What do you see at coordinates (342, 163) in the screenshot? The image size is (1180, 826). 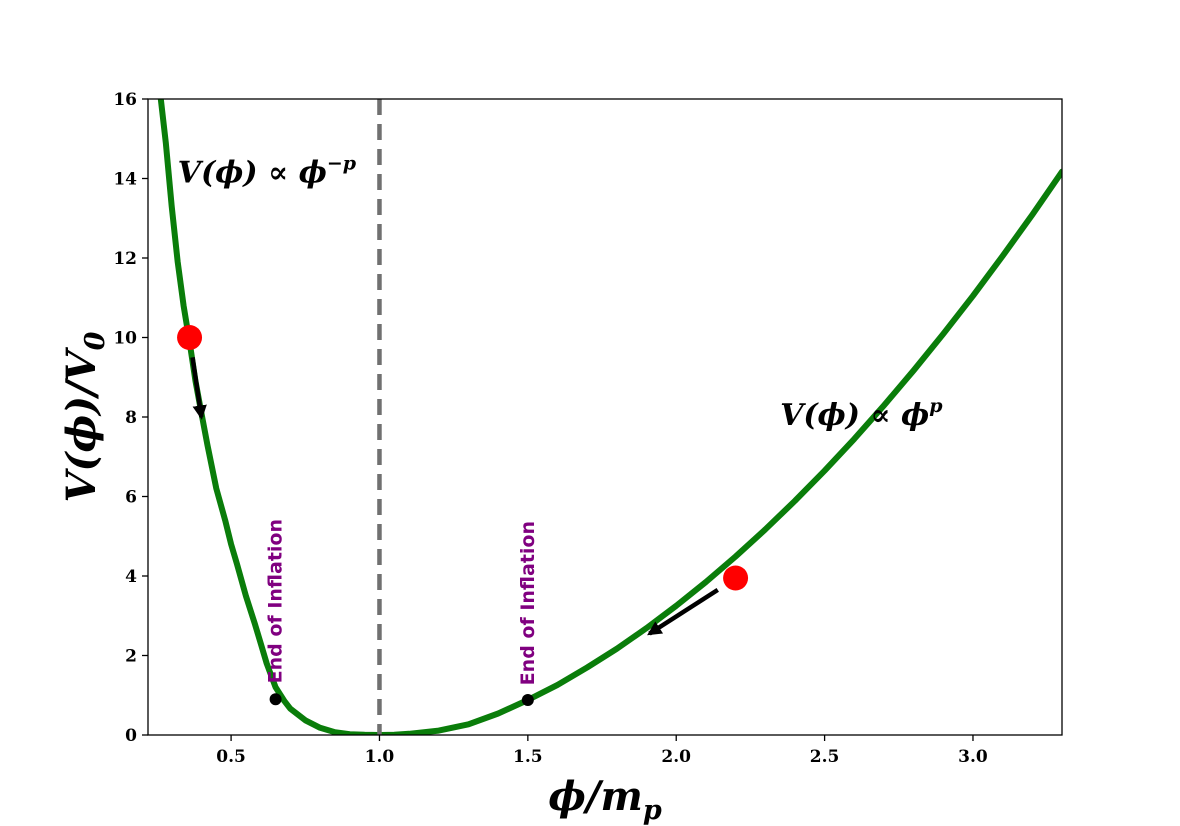 I see `regime-label-exponent: −p` at bounding box center [342, 163].